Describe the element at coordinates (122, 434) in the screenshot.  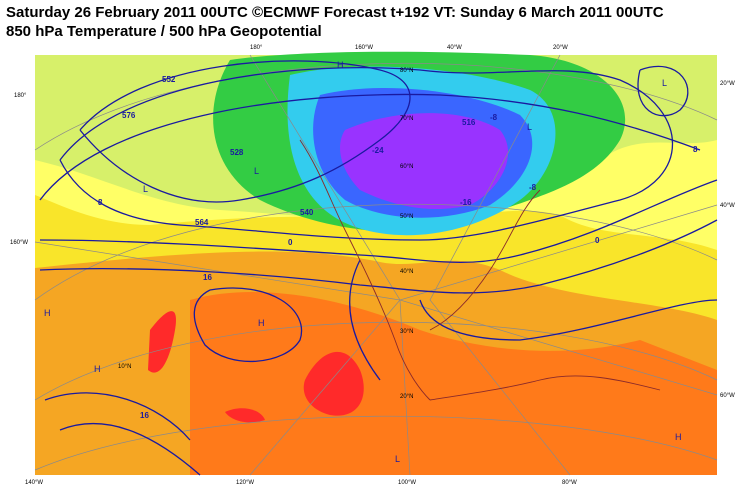
I see `temperature-contour` at that location.